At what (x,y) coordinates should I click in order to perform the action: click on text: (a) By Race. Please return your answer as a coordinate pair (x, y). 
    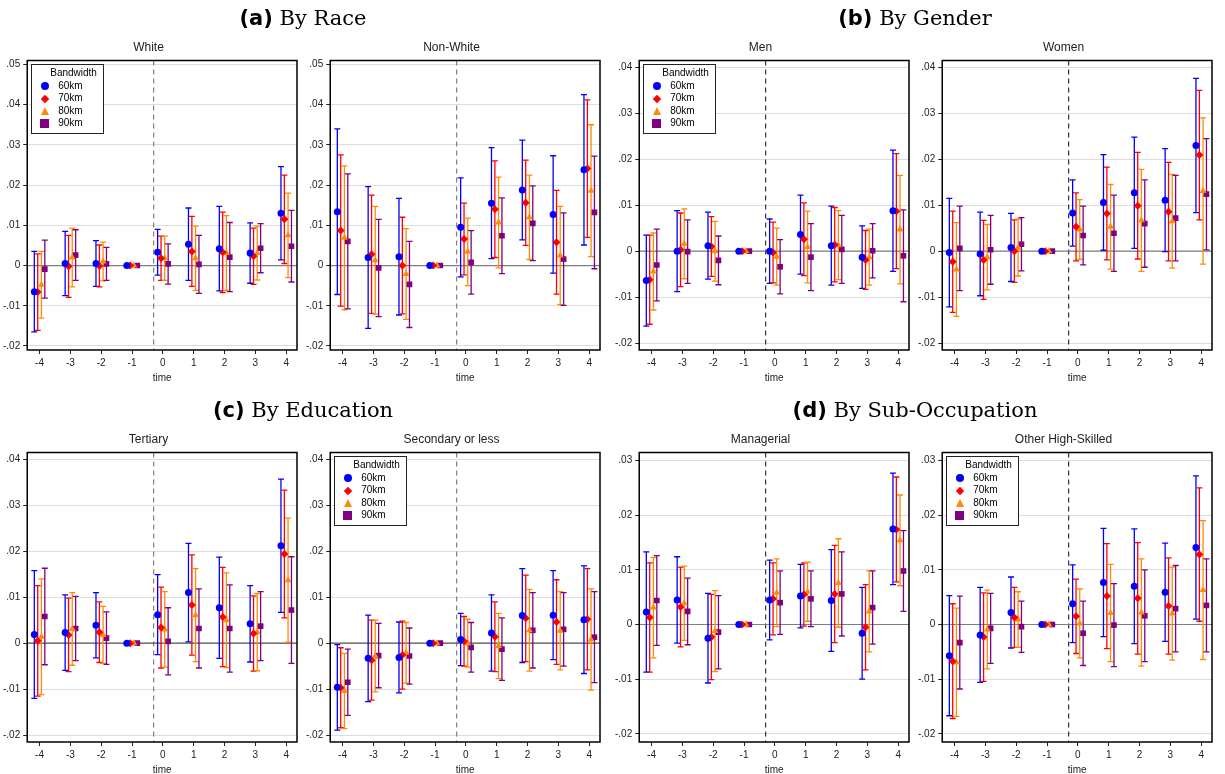
    Looking at the image, I should click on (303, 18).